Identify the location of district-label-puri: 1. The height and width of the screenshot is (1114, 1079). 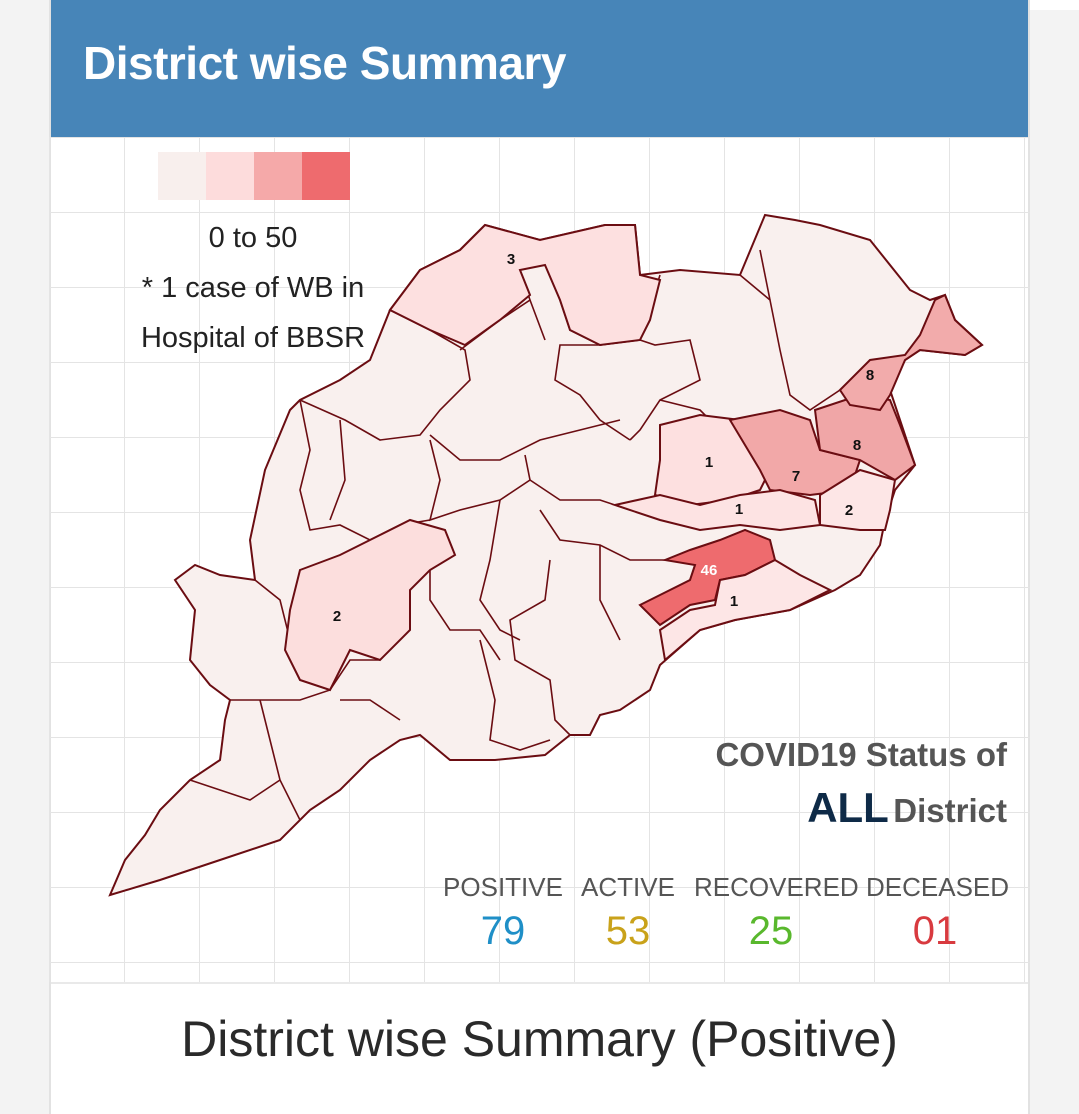
(734, 601).